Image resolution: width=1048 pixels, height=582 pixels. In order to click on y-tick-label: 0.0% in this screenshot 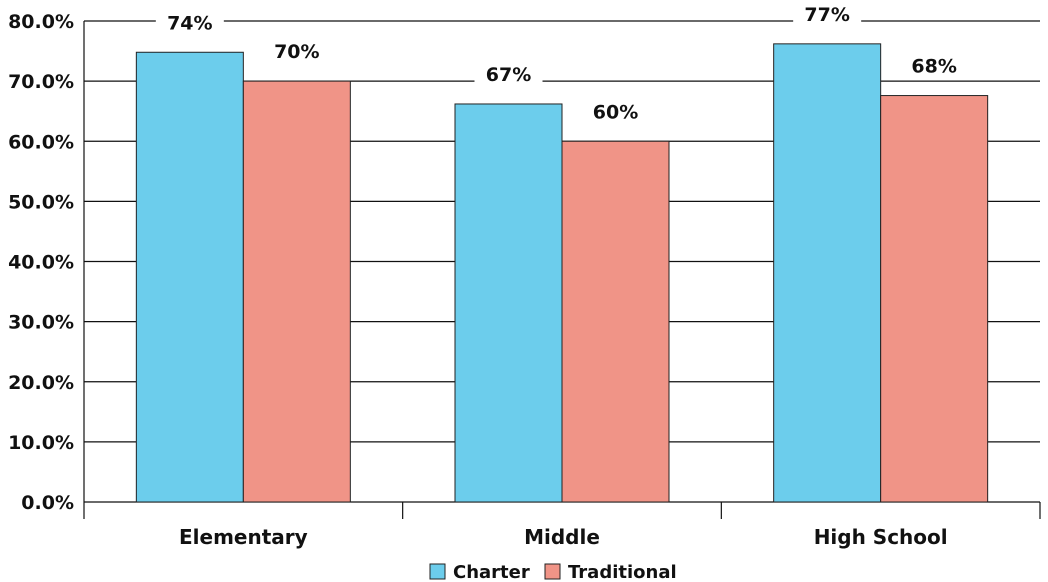, I will do `click(47, 503)`.